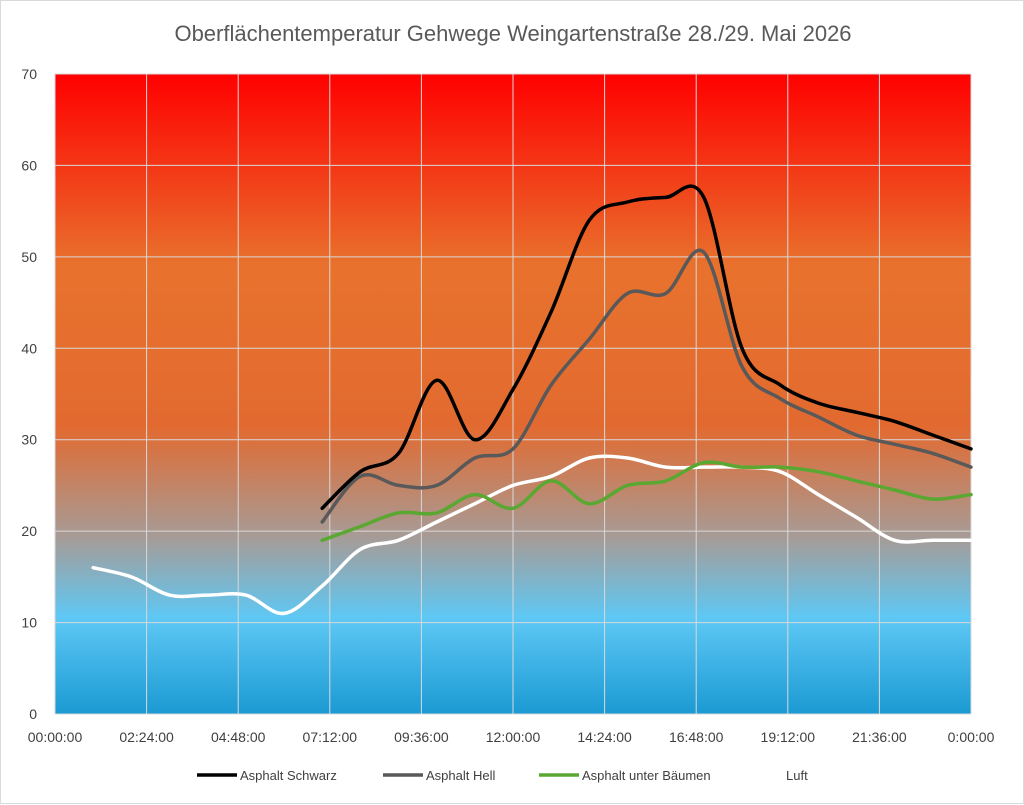 This screenshot has width=1024, height=805. What do you see at coordinates (797, 775) in the screenshot?
I see `legend-label-luft: Luft` at bounding box center [797, 775].